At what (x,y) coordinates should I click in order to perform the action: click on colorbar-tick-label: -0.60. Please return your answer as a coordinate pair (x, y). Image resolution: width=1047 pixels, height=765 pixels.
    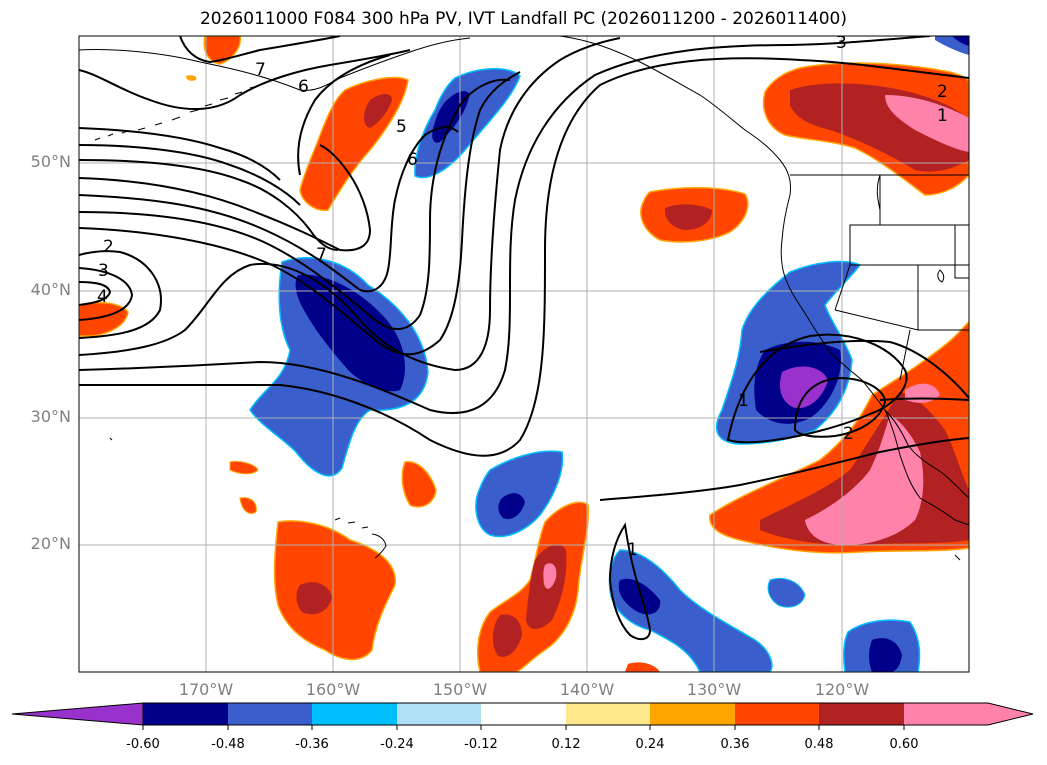
    Looking at the image, I should click on (143, 744).